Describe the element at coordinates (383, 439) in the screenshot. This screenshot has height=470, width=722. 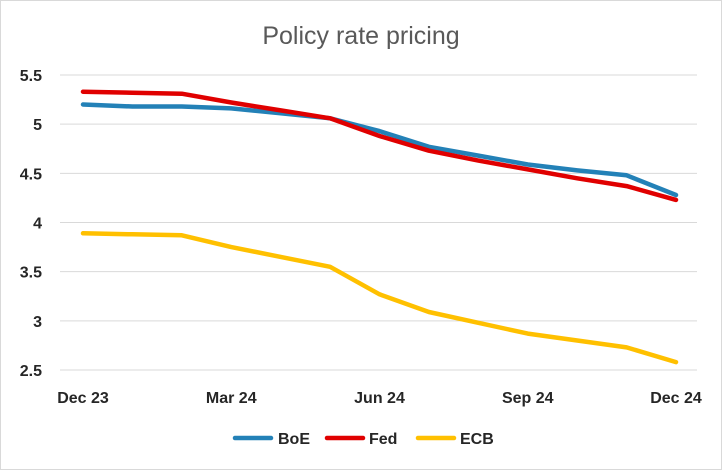
I see `legend-label: Fed` at that location.